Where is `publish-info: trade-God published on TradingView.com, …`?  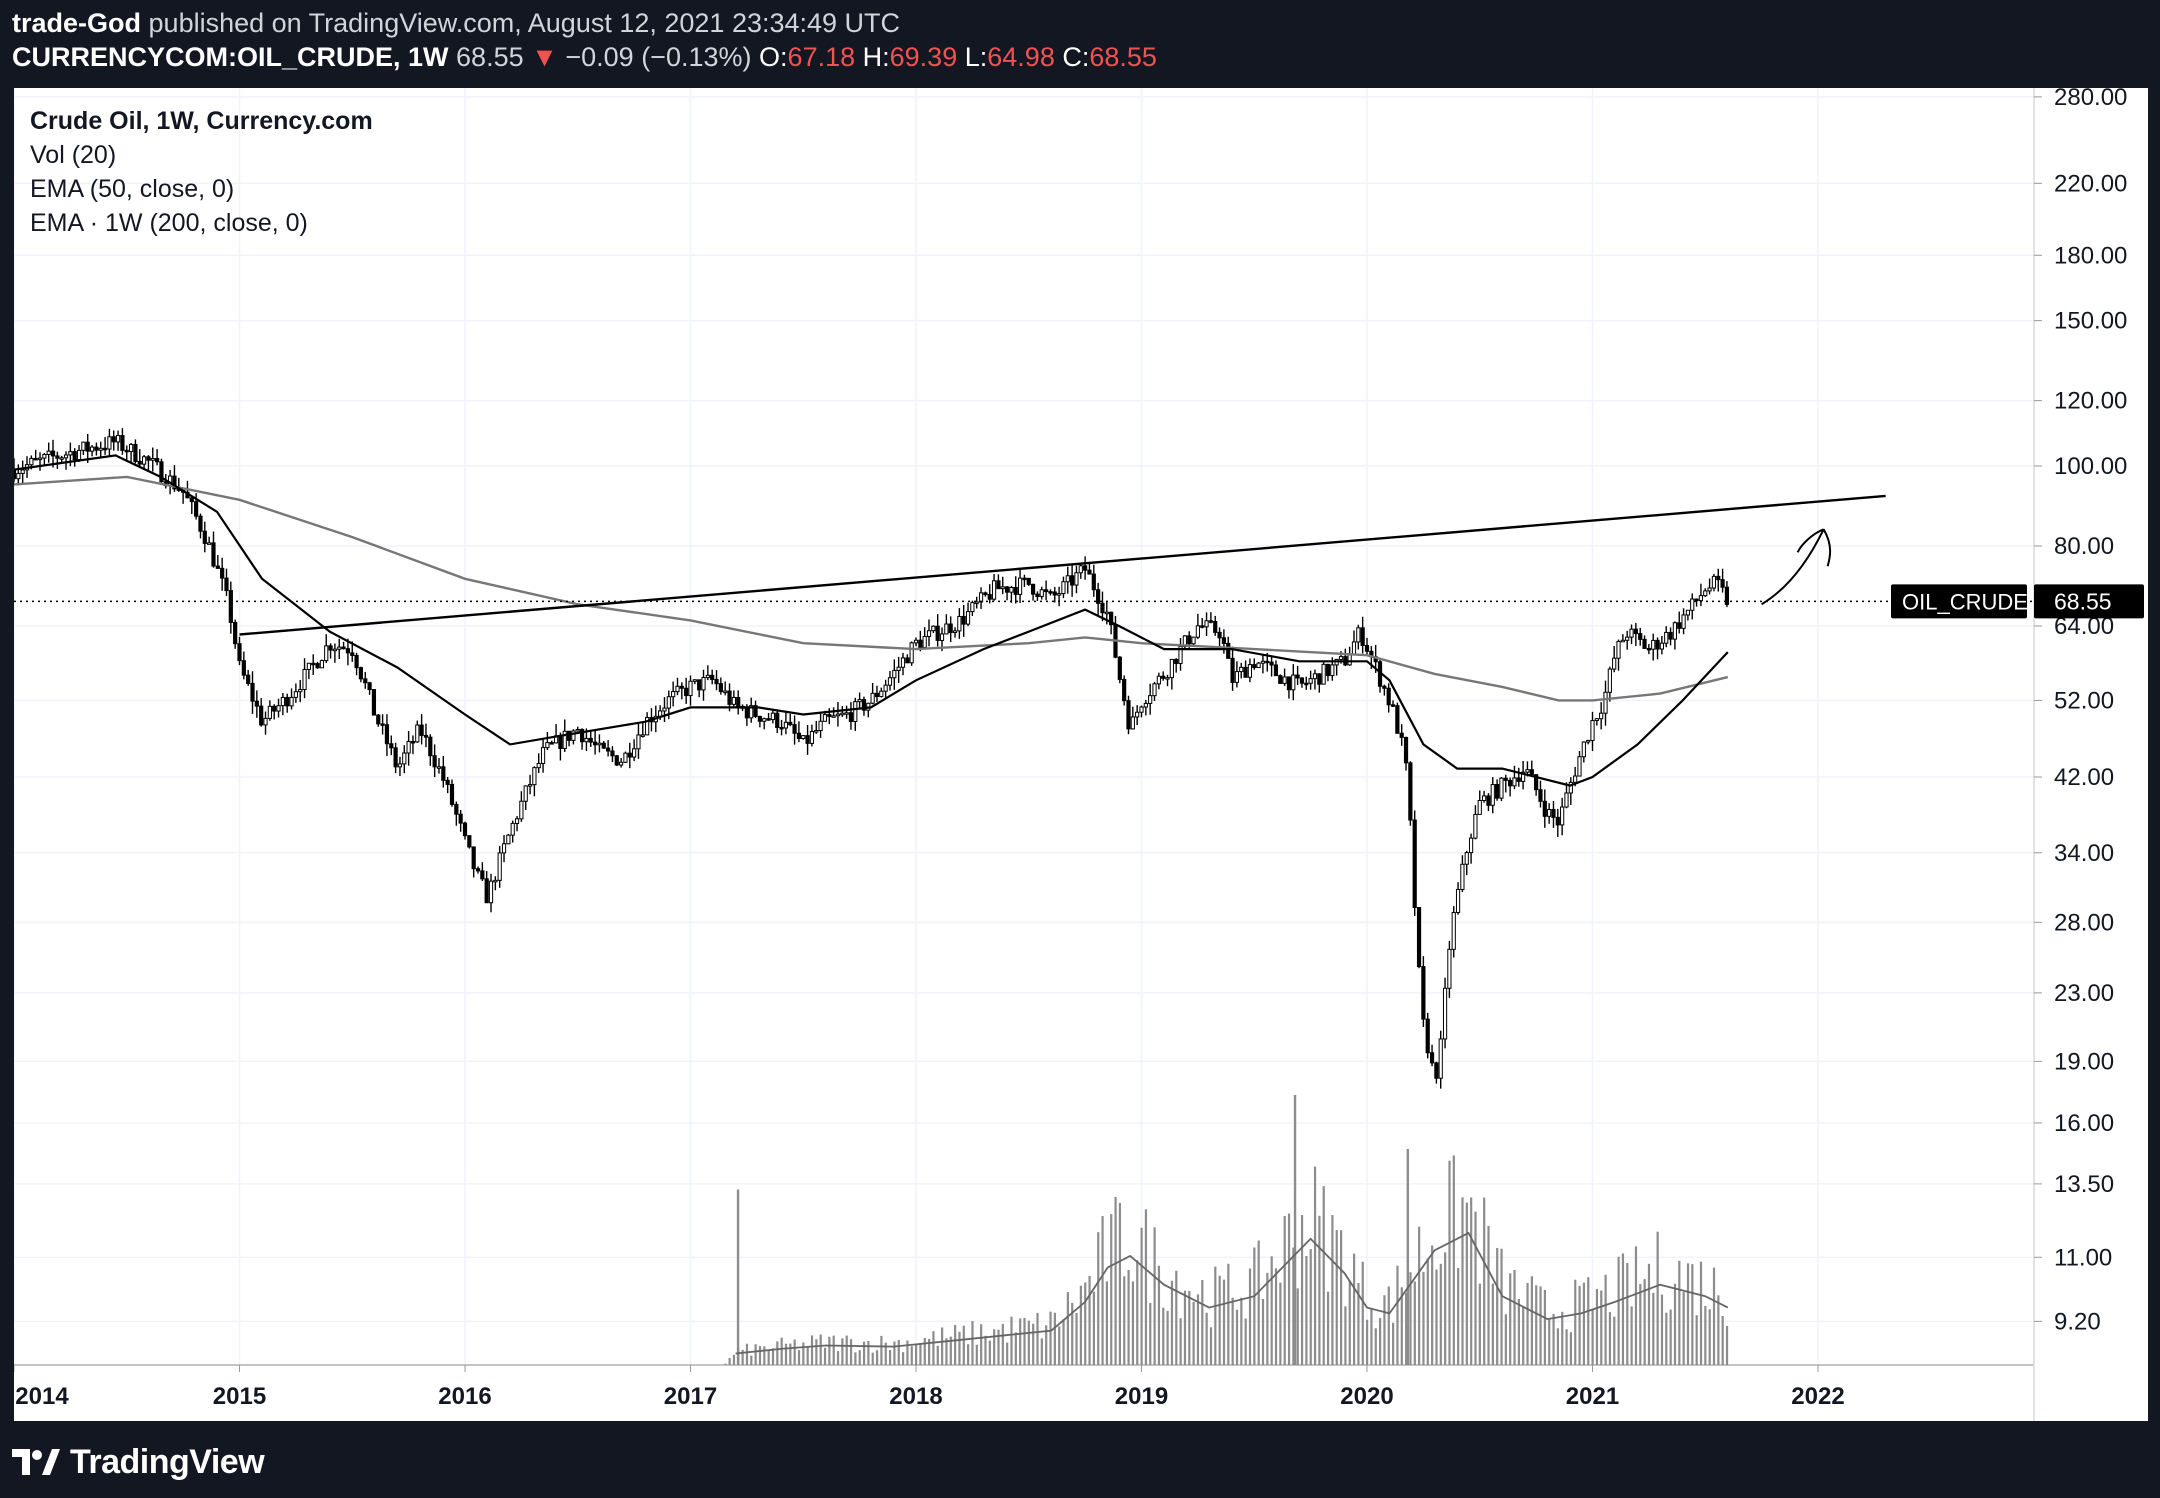
publish-info: trade-God published on TradingView.com, … is located at coordinates (456, 23).